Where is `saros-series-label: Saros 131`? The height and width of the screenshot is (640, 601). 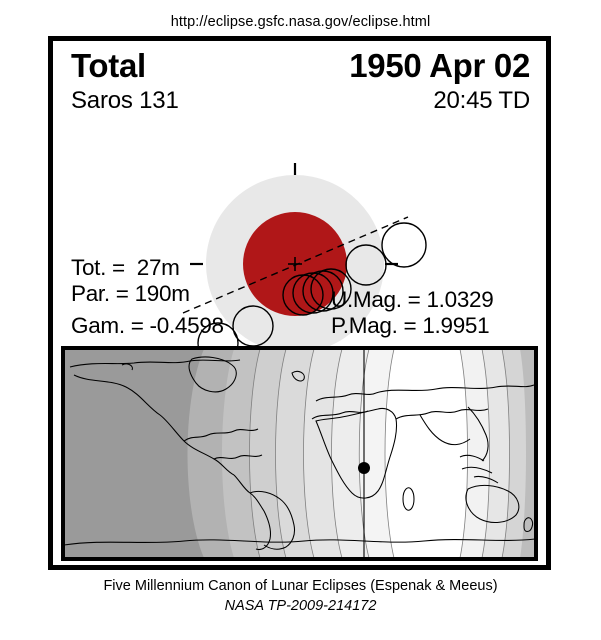 saros-series-label: Saros 131 is located at coordinates (125, 100).